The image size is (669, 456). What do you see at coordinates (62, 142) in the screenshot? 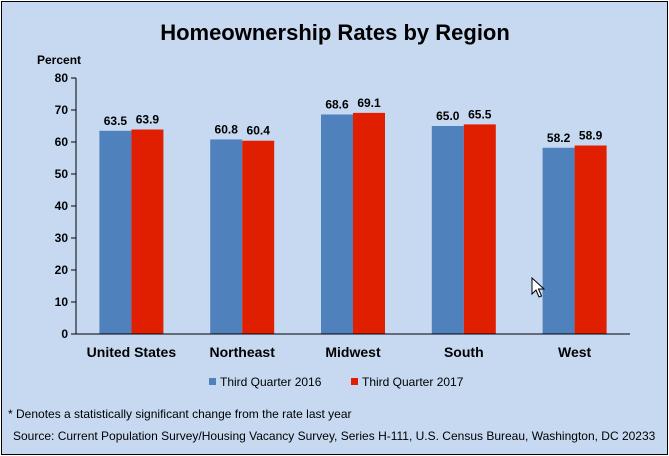
I see `y-tick-label: 60` at bounding box center [62, 142].